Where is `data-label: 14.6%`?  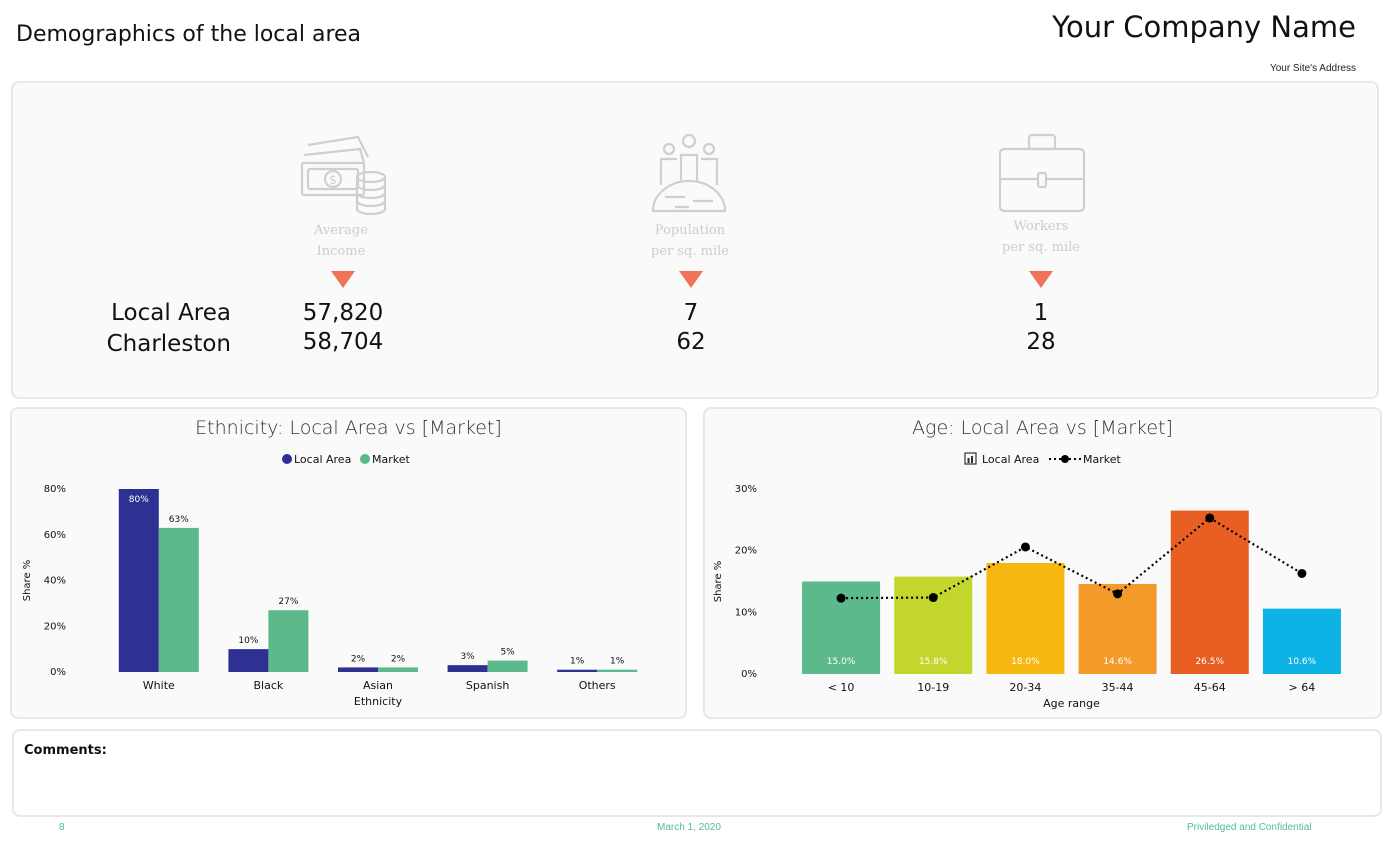
data-label: 14.6% is located at coordinates (1117, 662).